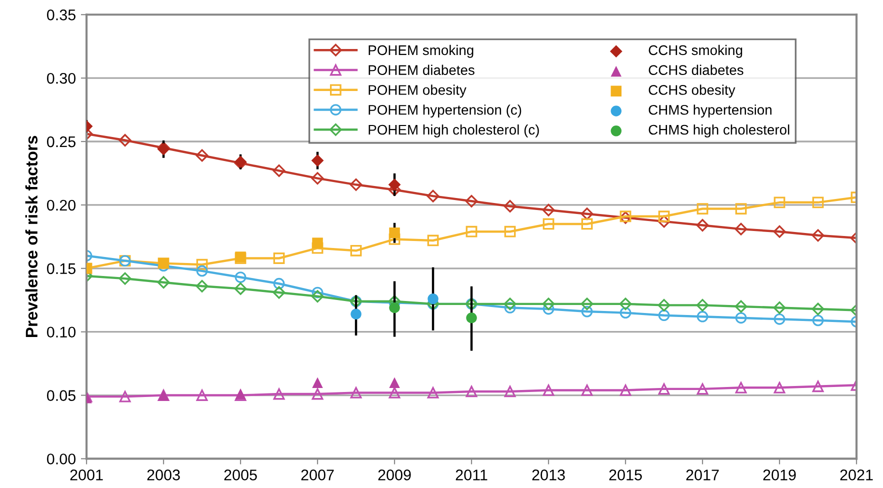 The image size is (883, 488). What do you see at coordinates (719, 131) in the screenshot?
I see `legend-label: CHMS high cholesterol` at bounding box center [719, 131].